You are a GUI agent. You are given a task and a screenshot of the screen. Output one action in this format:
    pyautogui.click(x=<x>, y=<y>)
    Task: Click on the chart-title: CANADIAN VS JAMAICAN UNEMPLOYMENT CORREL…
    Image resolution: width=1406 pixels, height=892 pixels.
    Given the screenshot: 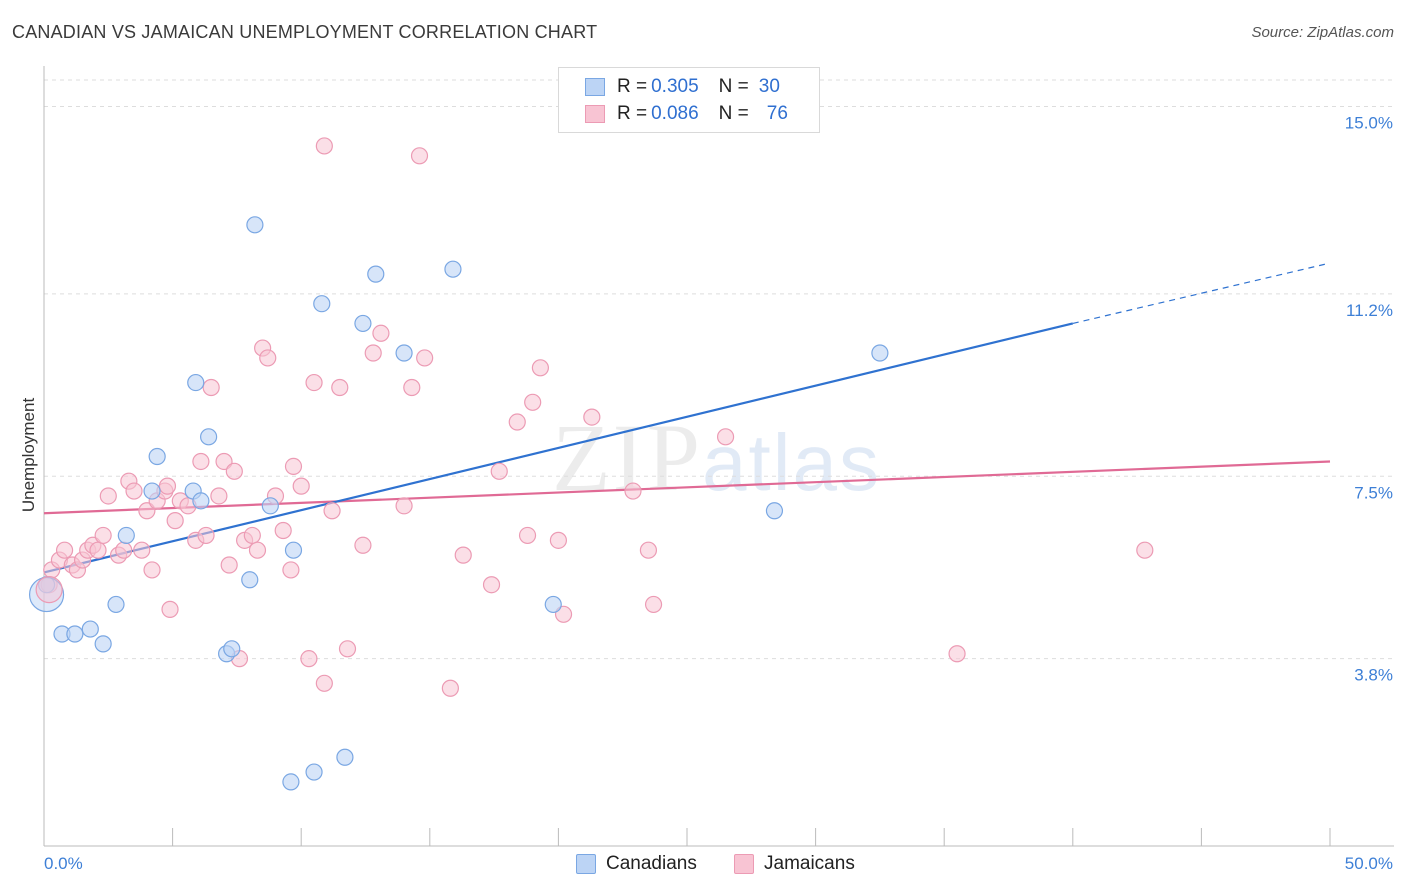 What is the action you would take?
    pyautogui.click(x=305, y=32)
    